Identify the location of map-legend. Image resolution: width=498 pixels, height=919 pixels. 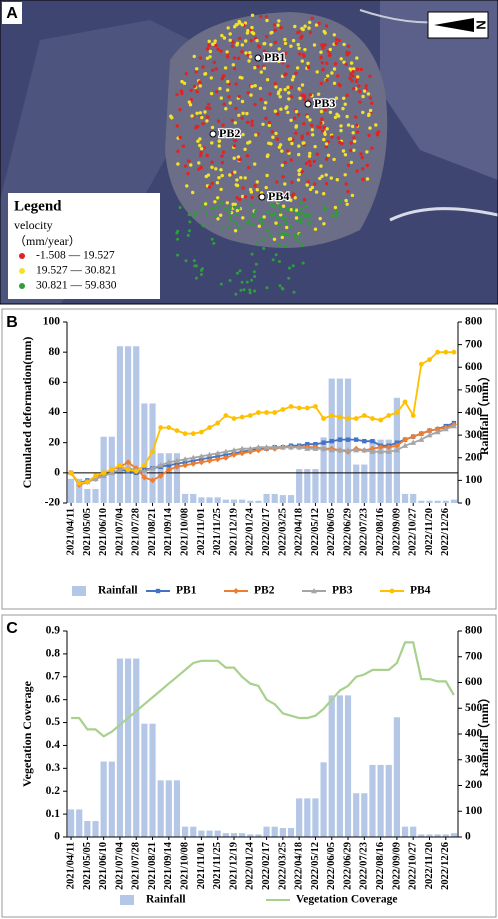
(84, 246).